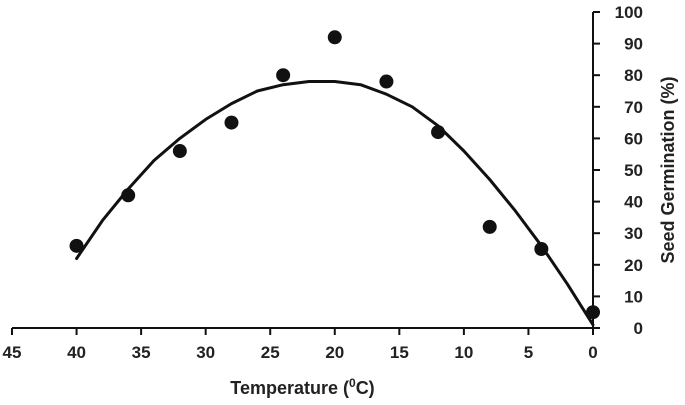 The height and width of the screenshot is (405, 685). I want to click on x-tick-label: 30, so click(205, 352).